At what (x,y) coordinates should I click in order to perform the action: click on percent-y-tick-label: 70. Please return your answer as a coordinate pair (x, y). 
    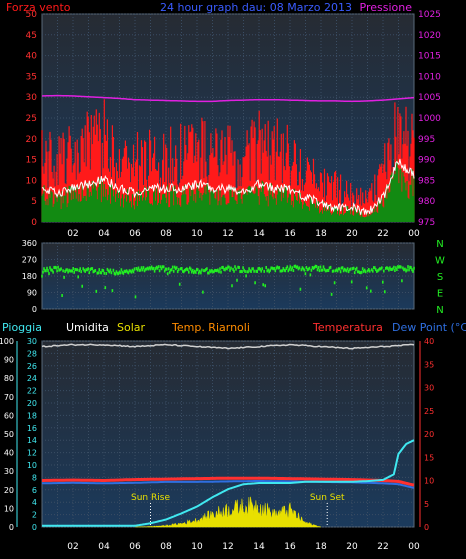
    Looking at the image, I should click on (9, 397).